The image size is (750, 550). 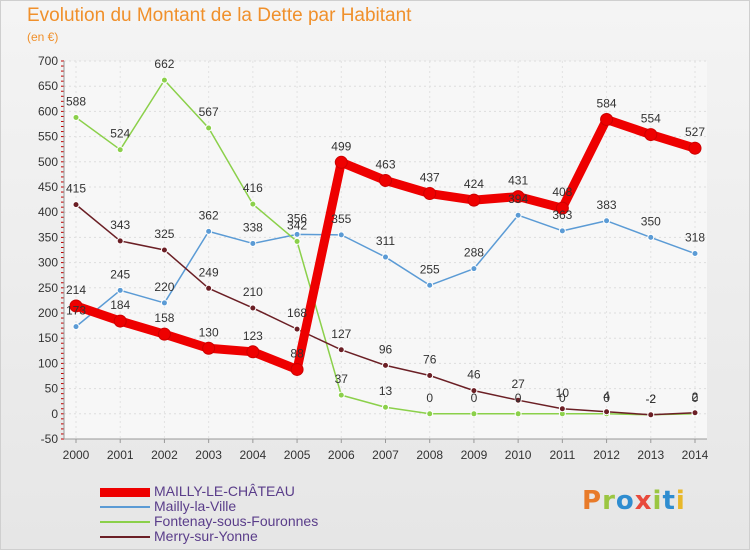 I want to click on data-label: 363, so click(x=562, y=215).